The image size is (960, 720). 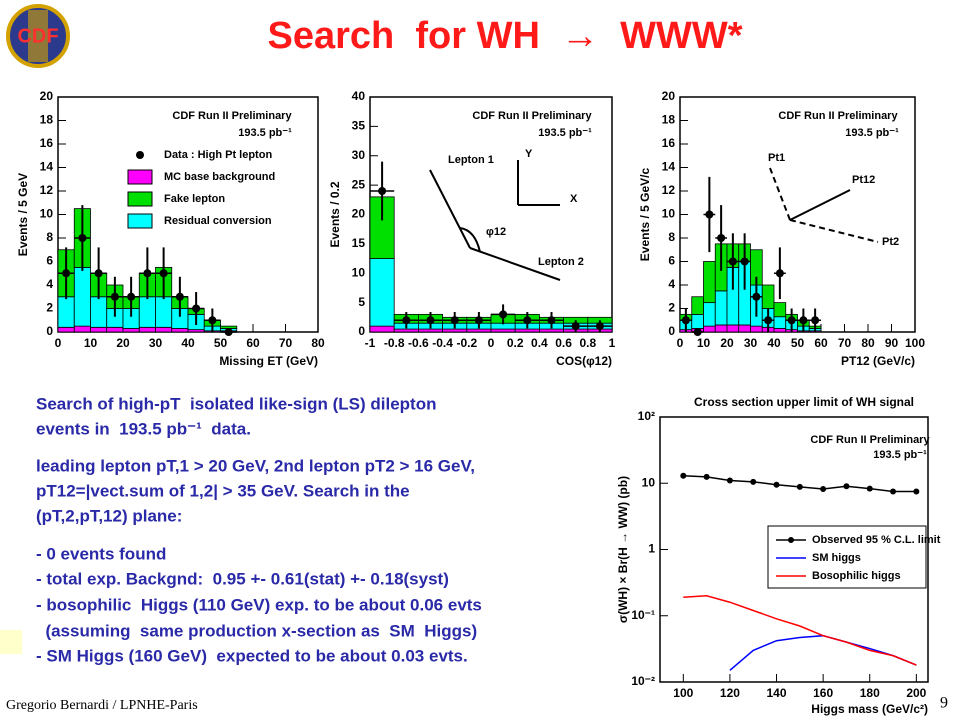 What do you see at coordinates (11, 642) in the screenshot?
I see `highlight` at bounding box center [11, 642].